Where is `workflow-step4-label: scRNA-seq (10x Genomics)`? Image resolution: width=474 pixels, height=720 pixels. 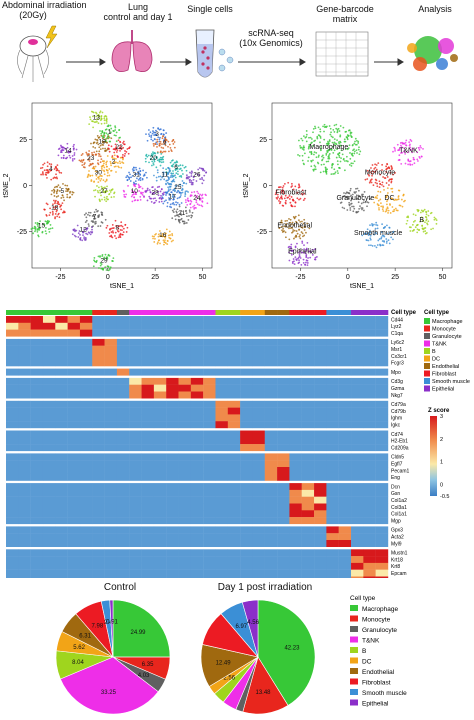 workflow-step4-label: scRNA-seq (10x Genomics) is located at coordinates (271, 38).